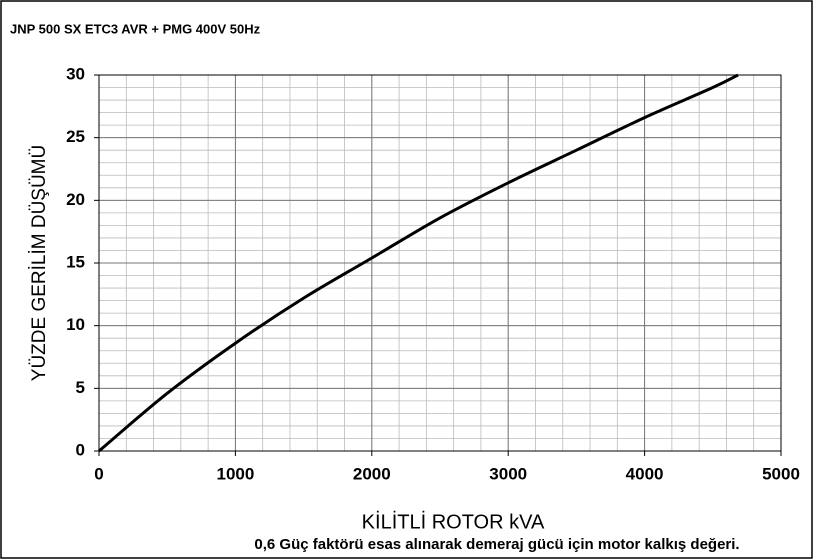 The image size is (814, 560). What do you see at coordinates (645, 473) in the screenshot?
I see `x-tick-label: 4000` at bounding box center [645, 473].